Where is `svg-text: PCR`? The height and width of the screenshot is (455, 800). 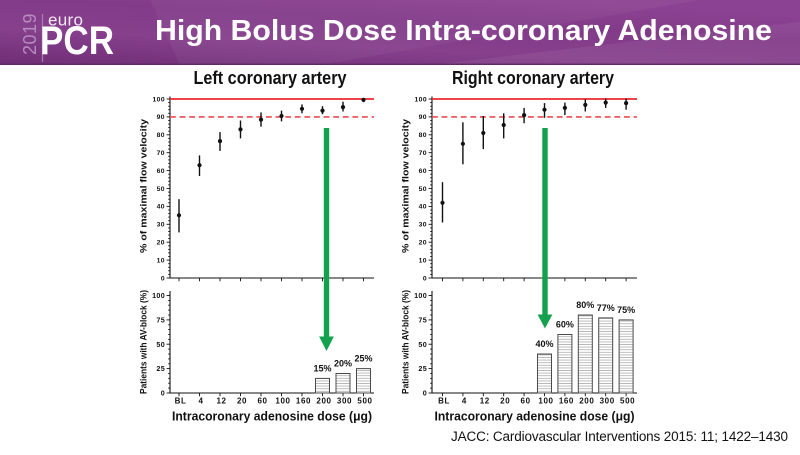
svg-text: PCR is located at coordinates (77, 41).